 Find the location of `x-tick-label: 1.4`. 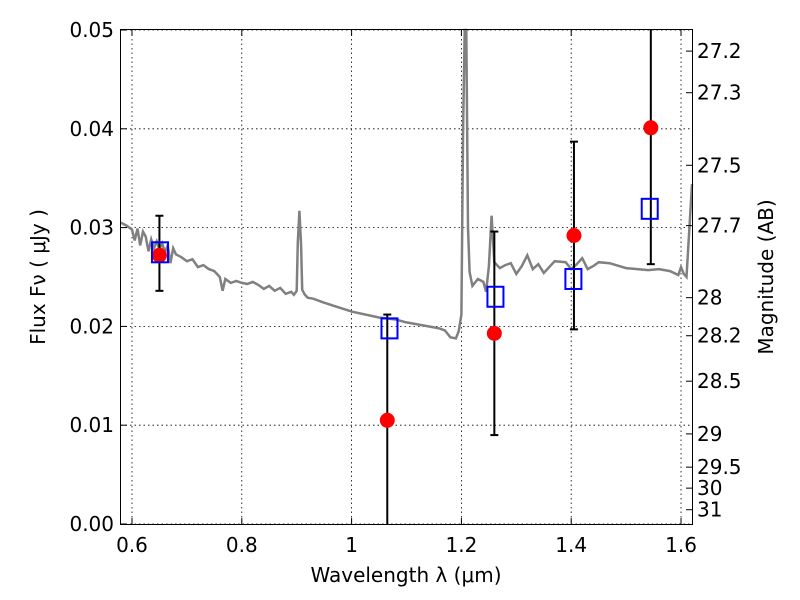

x-tick-label: 1.4 is located at coordinates (571, 545).